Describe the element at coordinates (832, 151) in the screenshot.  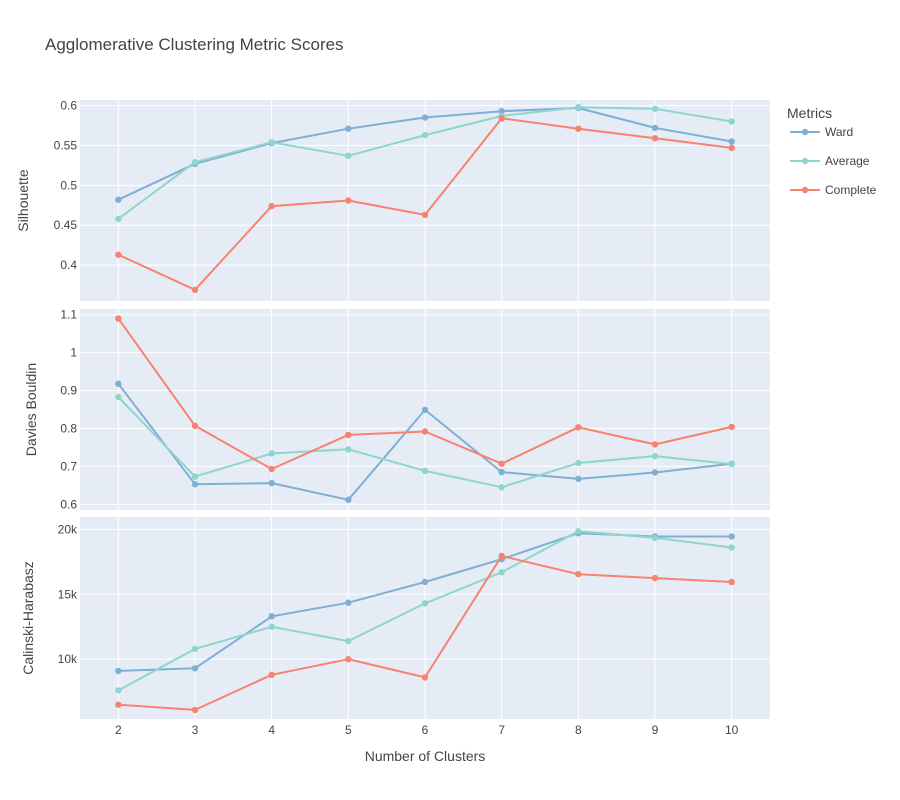
I see `legend: Metrics Ward Average Complete` at that location.